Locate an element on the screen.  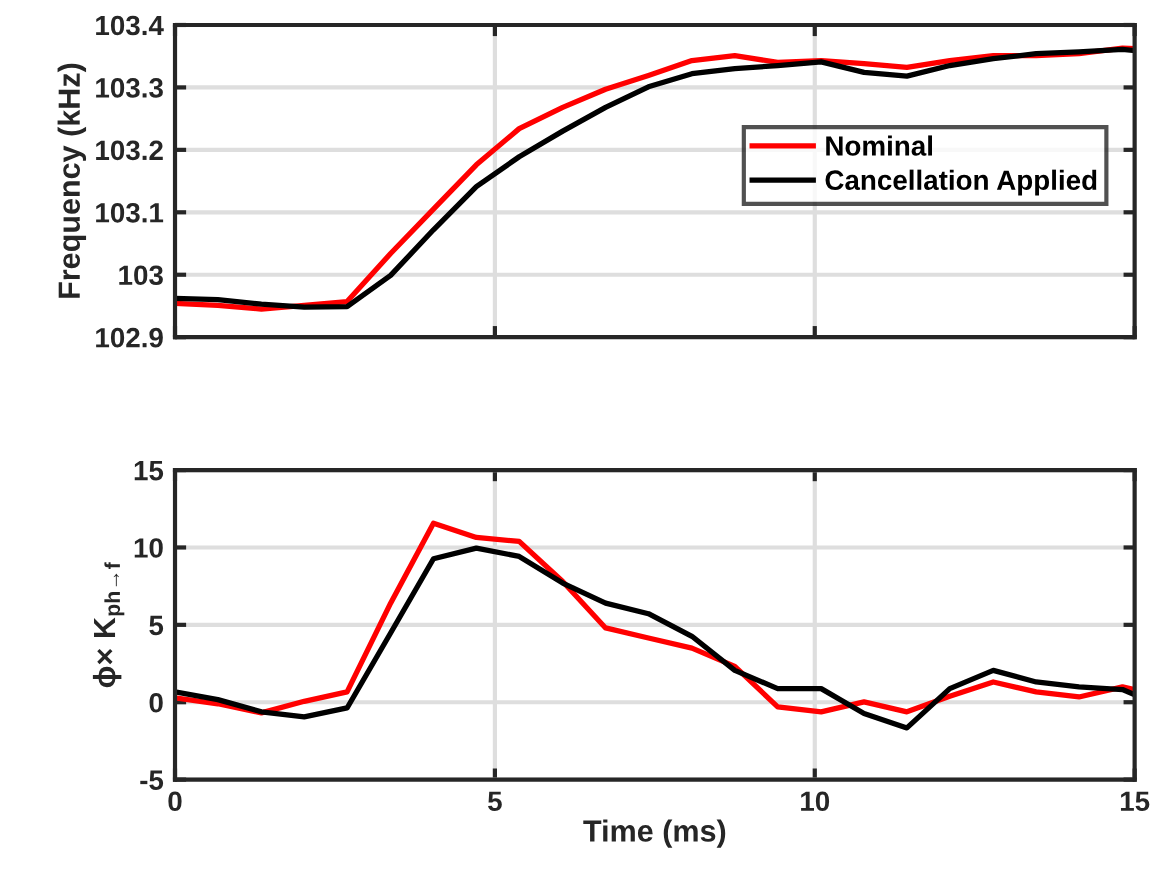
legend-label: Nominal is located at coordinates (879, 145).